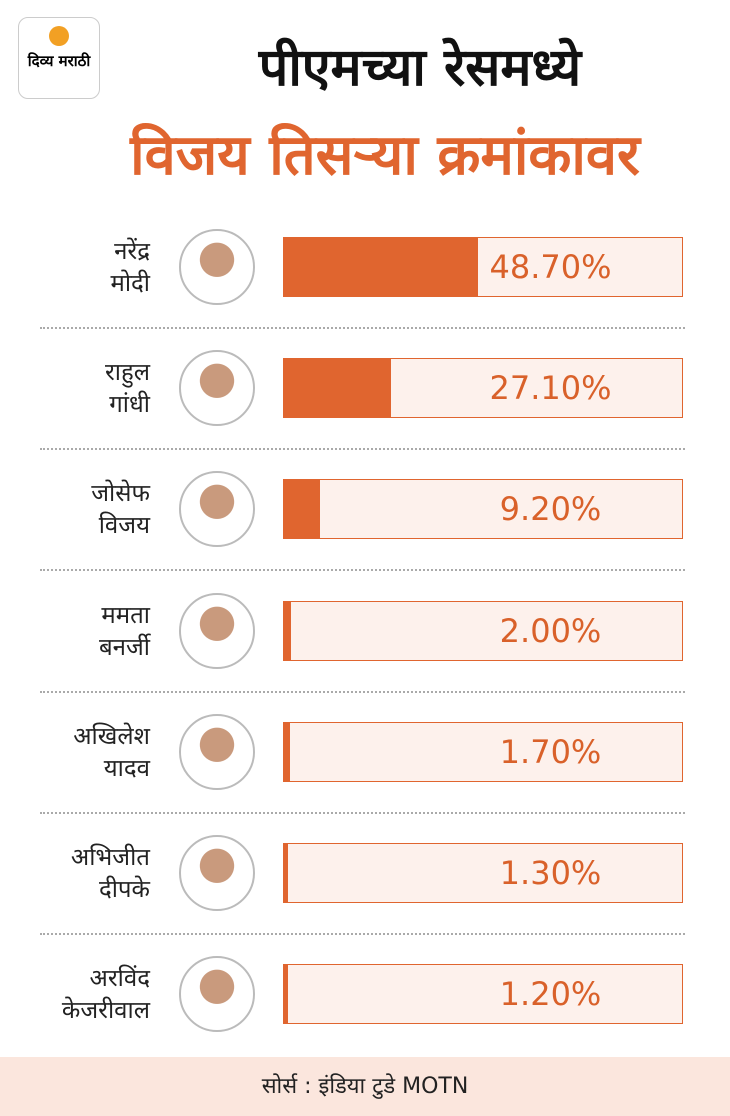  Describe the element at coordinates (550, 873) in the screenshot. I see `value-label: 1.30%` at that location.